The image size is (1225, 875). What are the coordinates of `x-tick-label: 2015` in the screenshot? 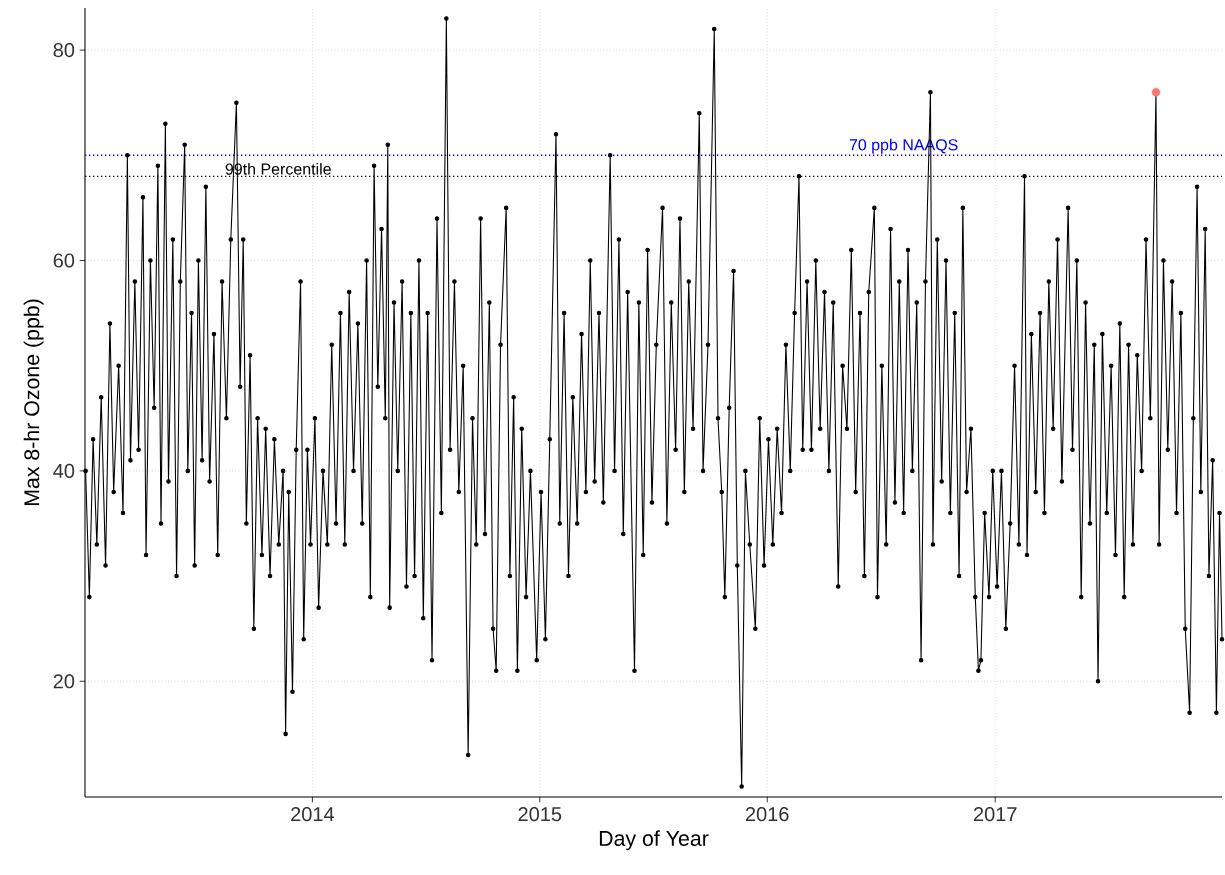 It's located at (540, 814).